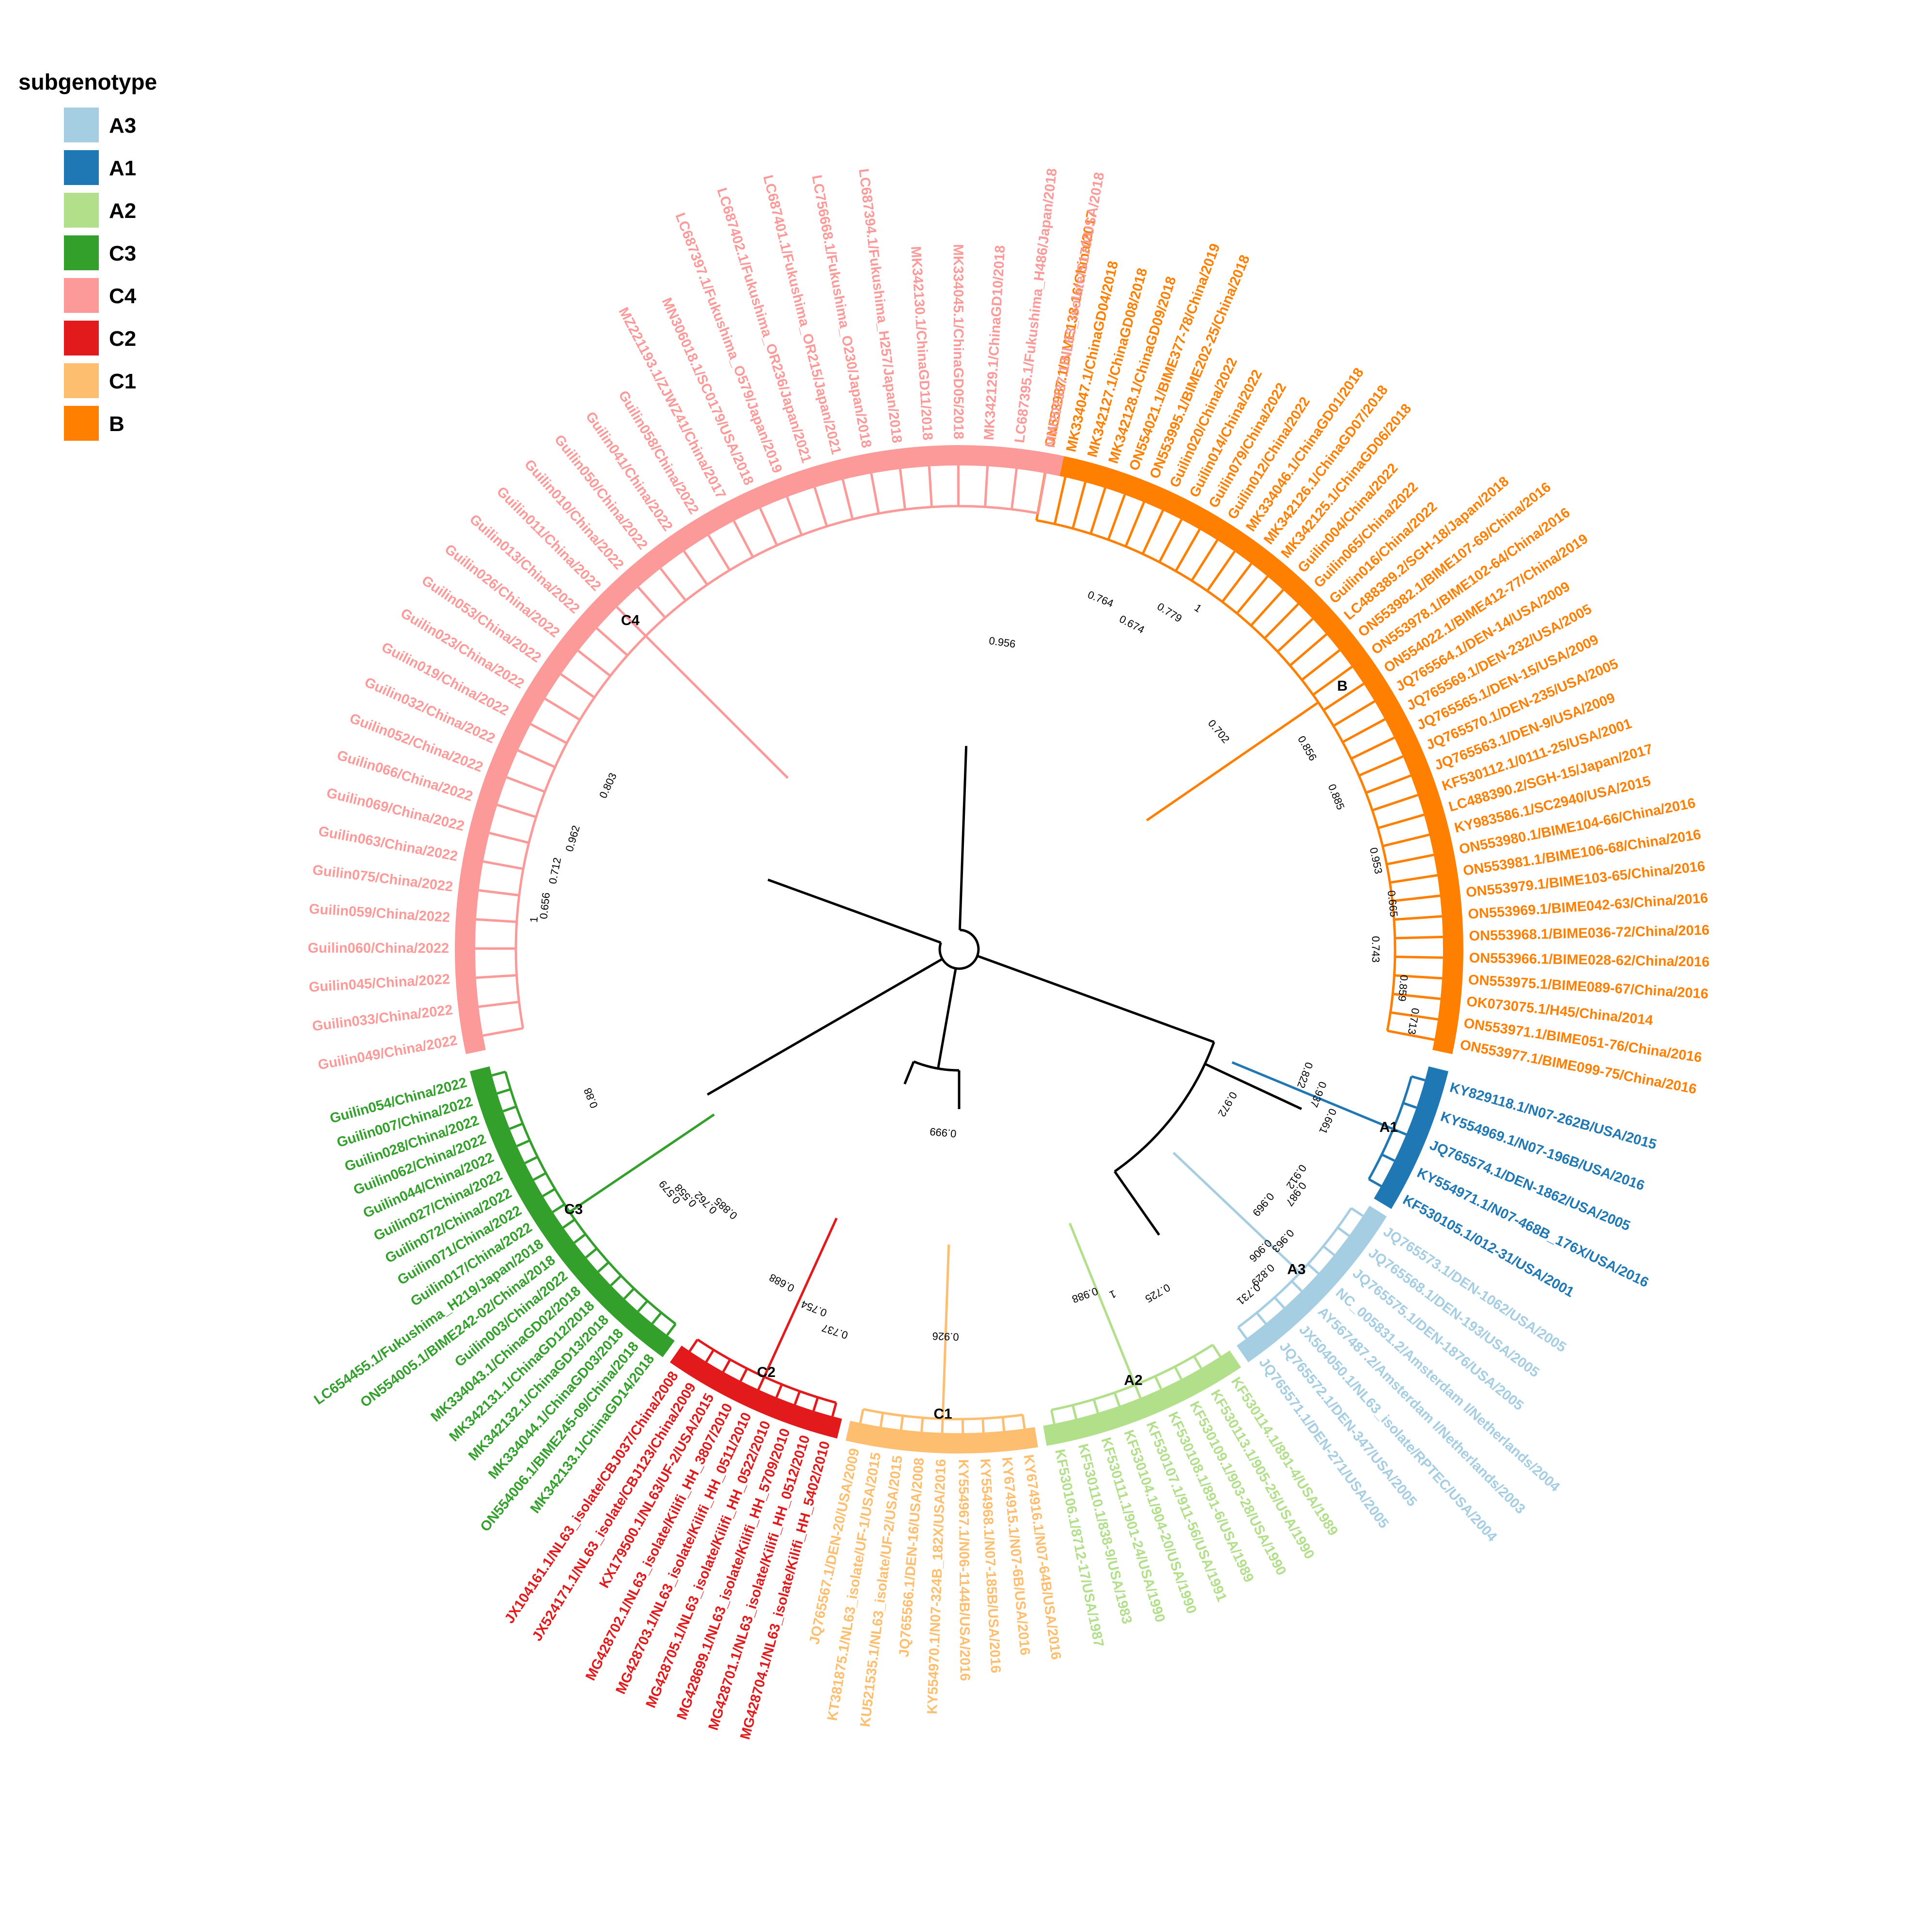 The height and width of the screenshot is (1932, 1909). What do you see at coordinates (382, 878) in the screenshot?
I see `tip-label: Guilin075/China/2022` at bounding box center [382, 878].